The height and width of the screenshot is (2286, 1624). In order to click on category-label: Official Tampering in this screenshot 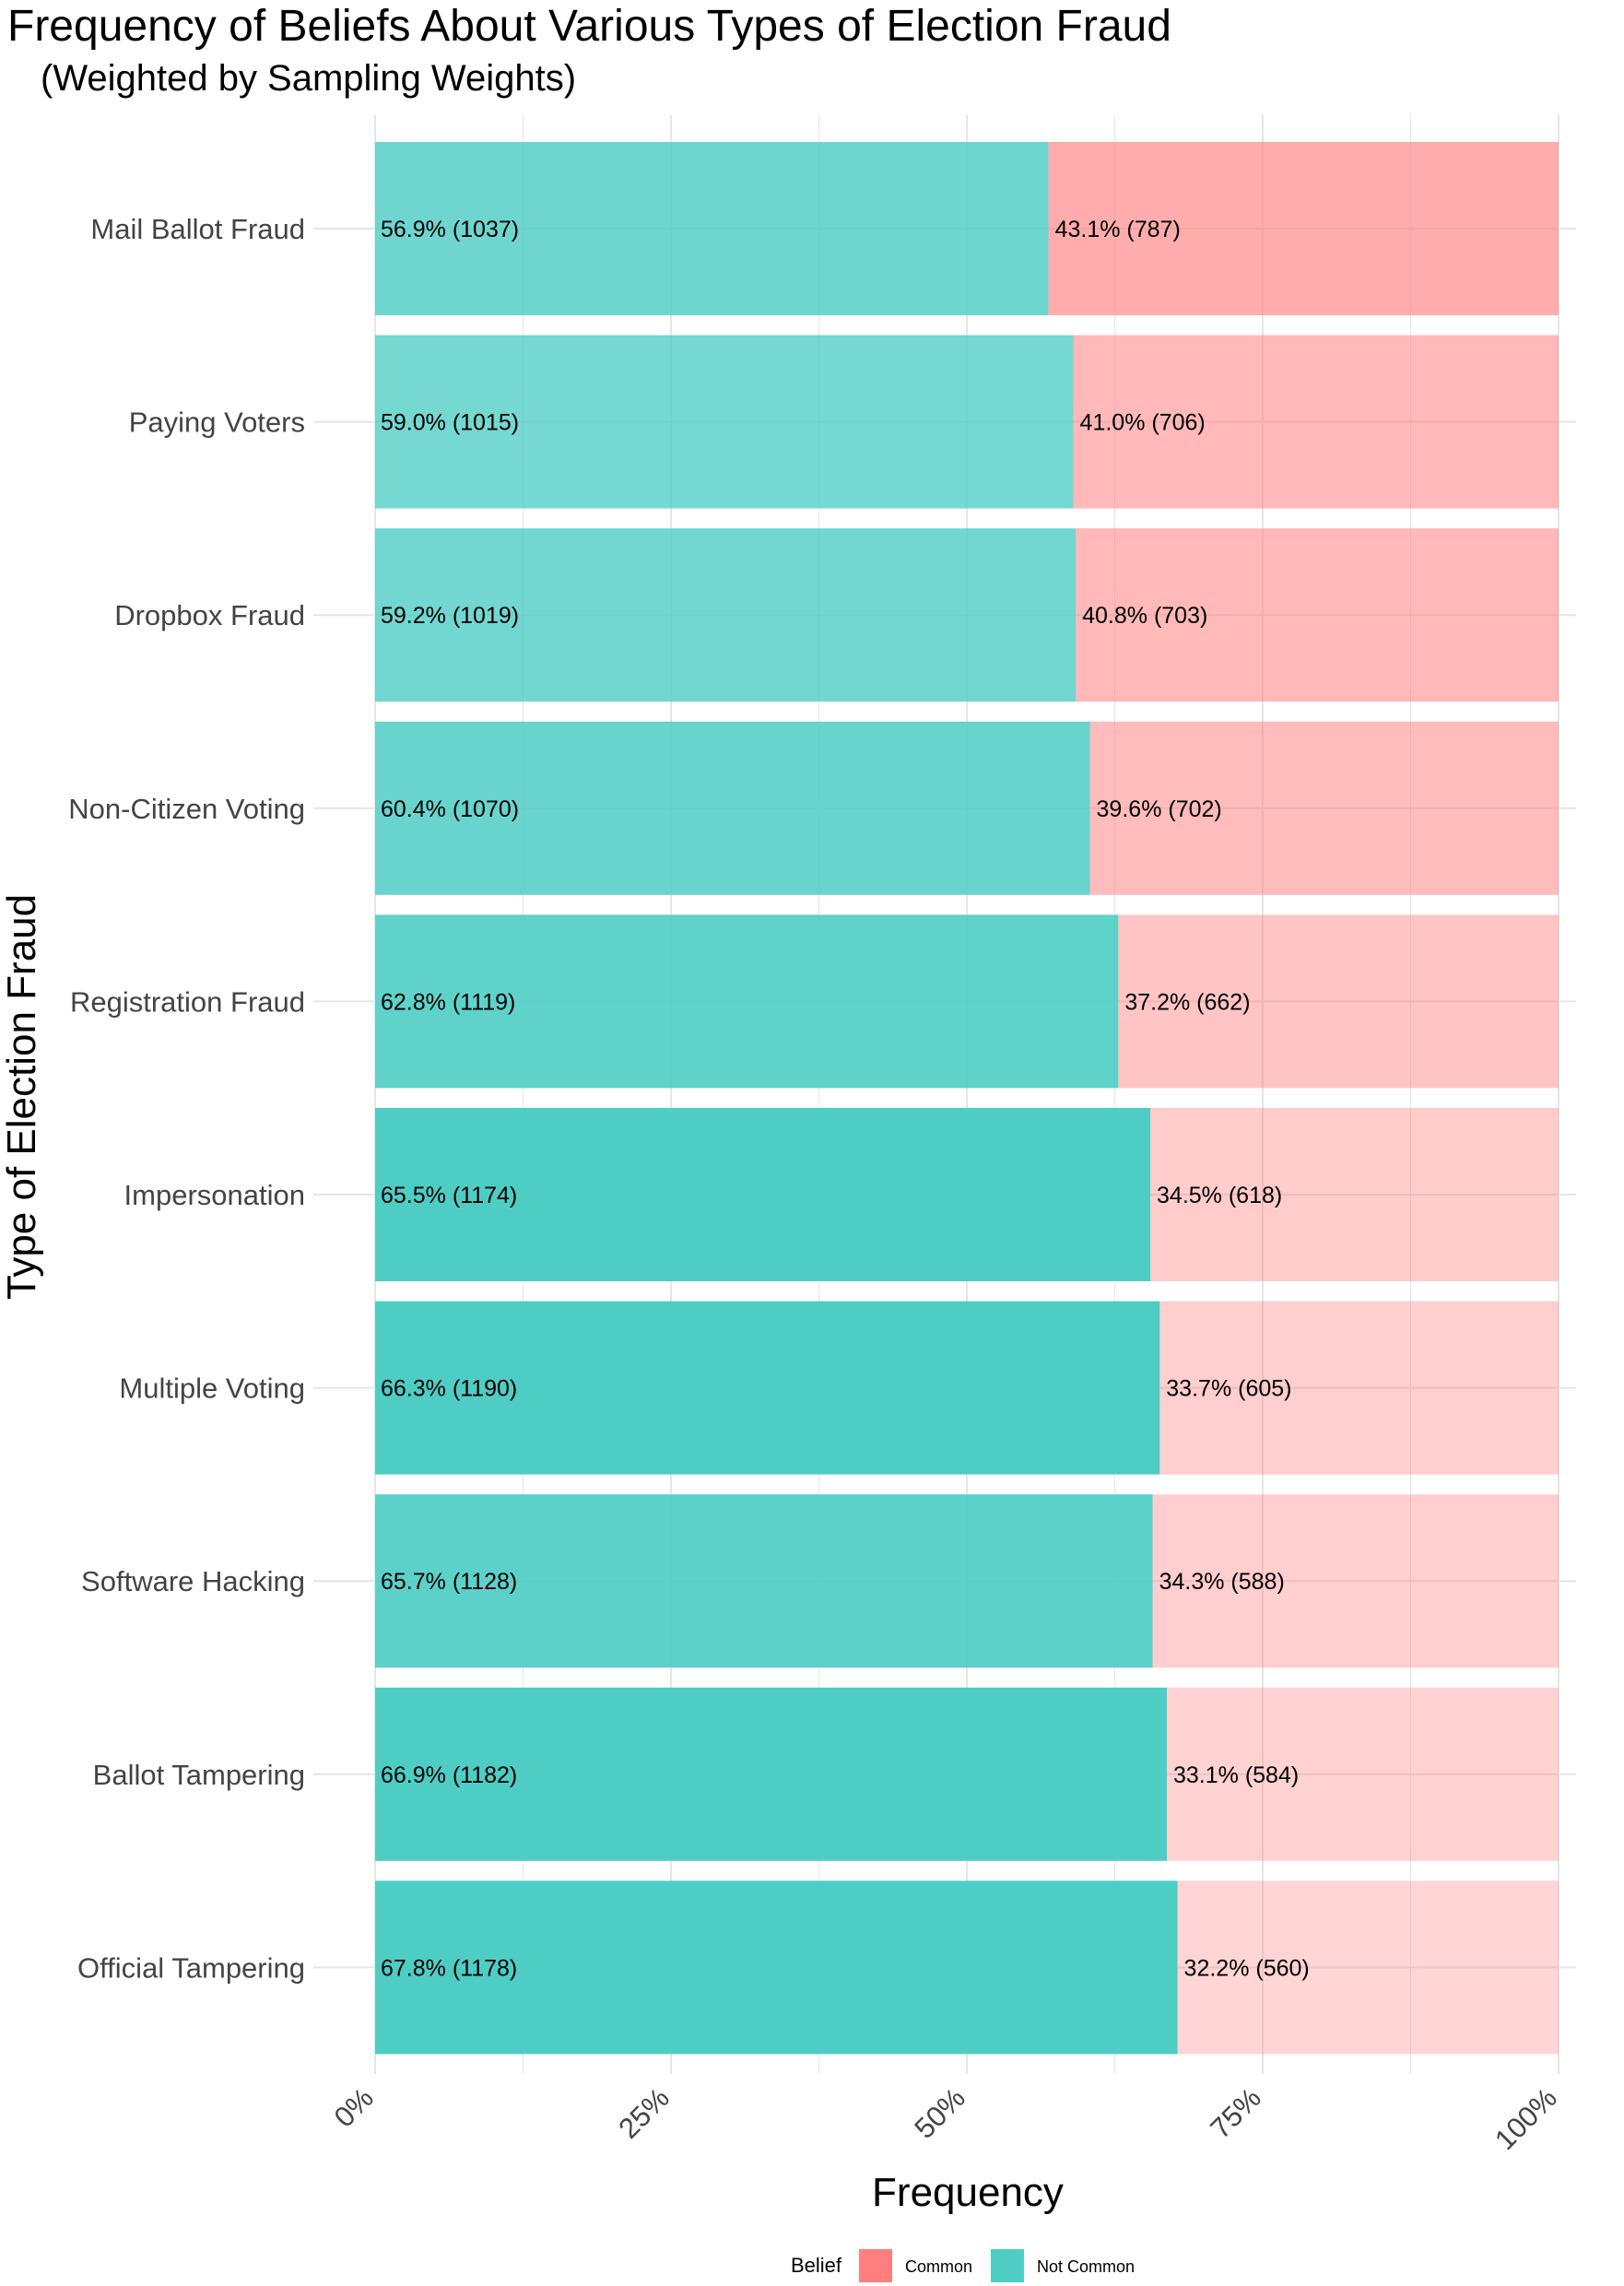, I will do `click(191, 1967)`.